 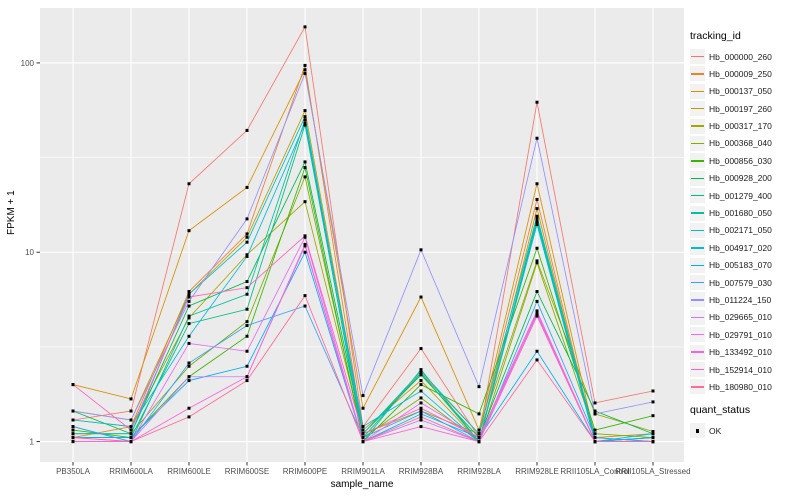 I want to click on legend-item-label: Hb_000000_260, so click(x=740, y=56).